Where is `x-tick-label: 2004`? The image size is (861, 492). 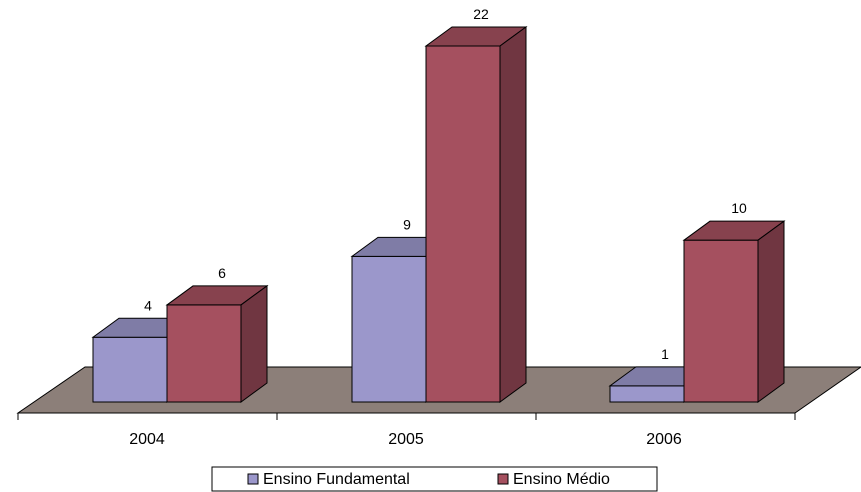
x-tick-label: 2004 is located at coordinates (147, 439).